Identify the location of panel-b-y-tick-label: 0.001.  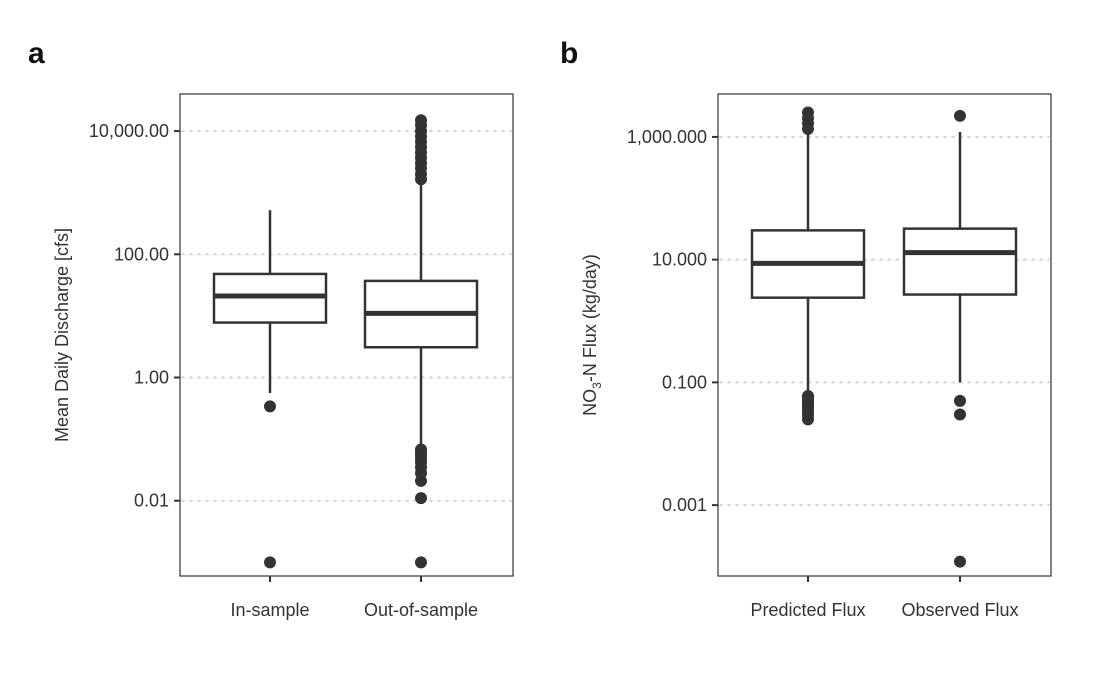
(684, 505).